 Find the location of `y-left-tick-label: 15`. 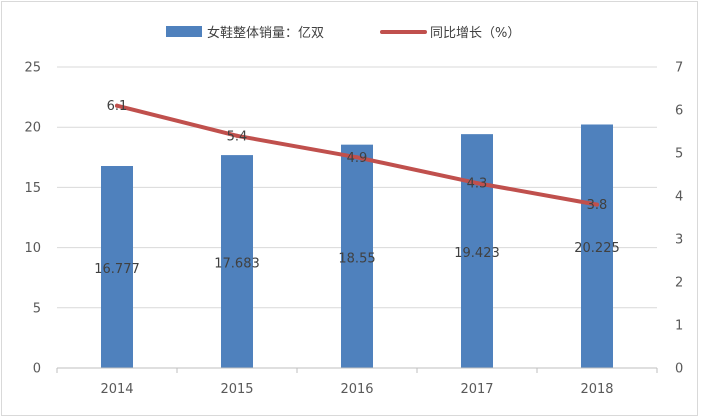

y-left-tick-label: 15 is located at coordinates (32, 188).